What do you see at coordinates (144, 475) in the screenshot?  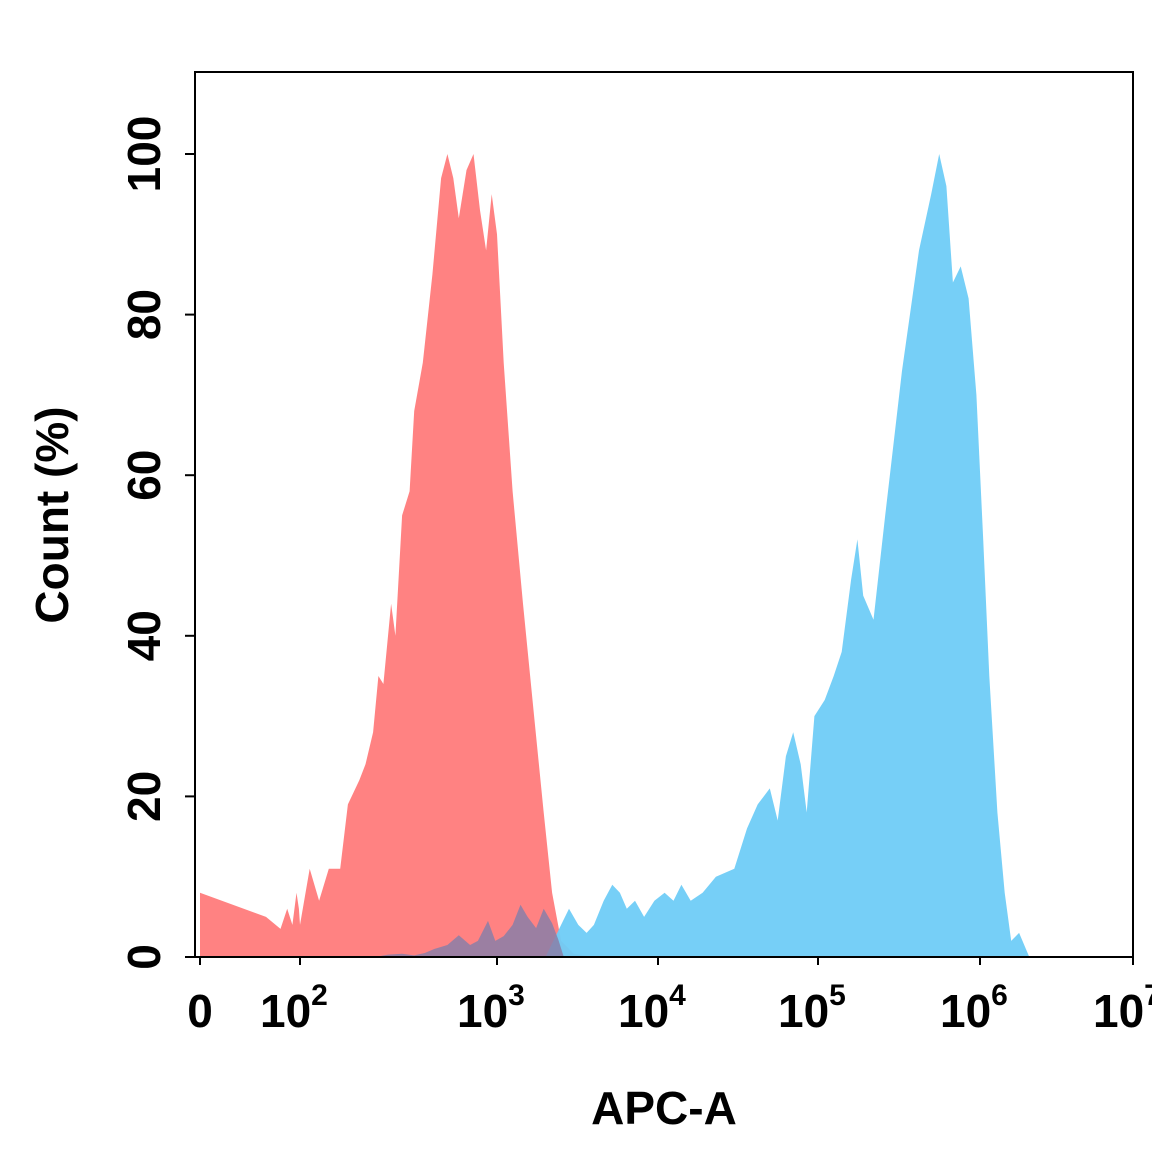 I see `y-tick-label: 60` at bounding box center [144, 475].